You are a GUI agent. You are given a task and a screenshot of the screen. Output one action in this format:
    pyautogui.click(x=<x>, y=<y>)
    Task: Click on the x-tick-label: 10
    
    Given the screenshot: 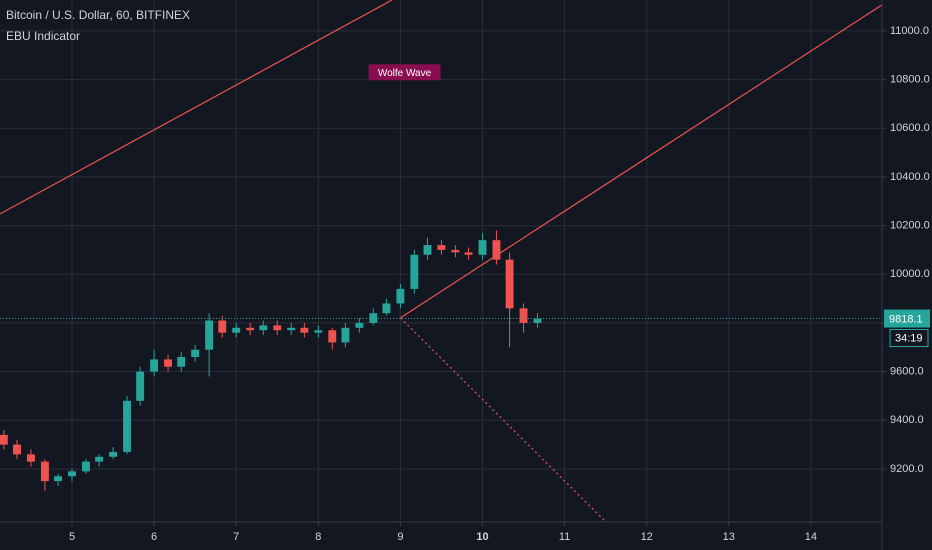 What is the action you would take?
    pyautogui.click(x=482, y=537)
    